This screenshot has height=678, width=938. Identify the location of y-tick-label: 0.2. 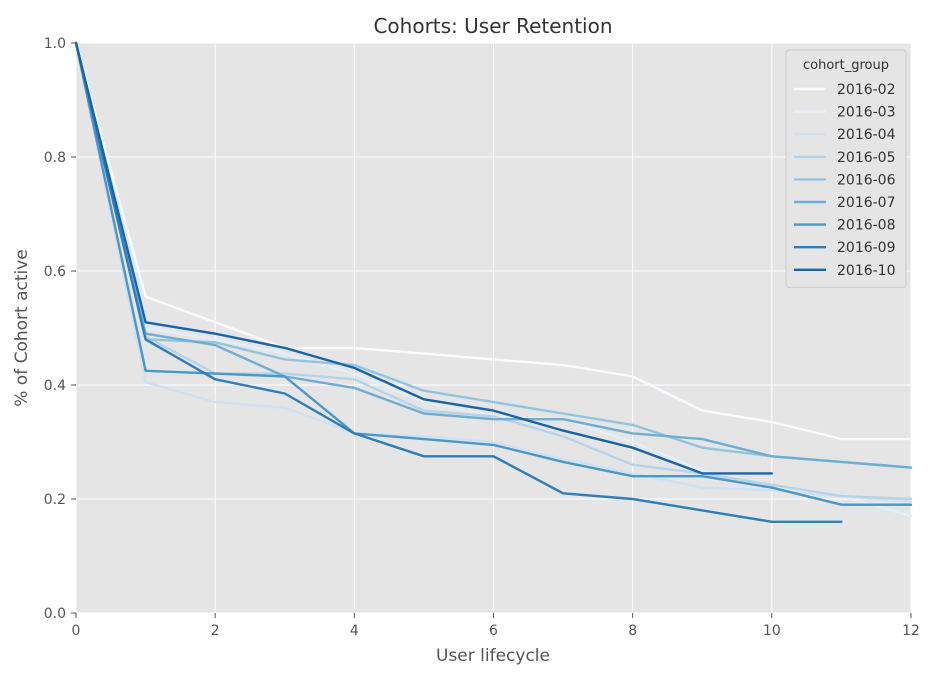
(55, 500).